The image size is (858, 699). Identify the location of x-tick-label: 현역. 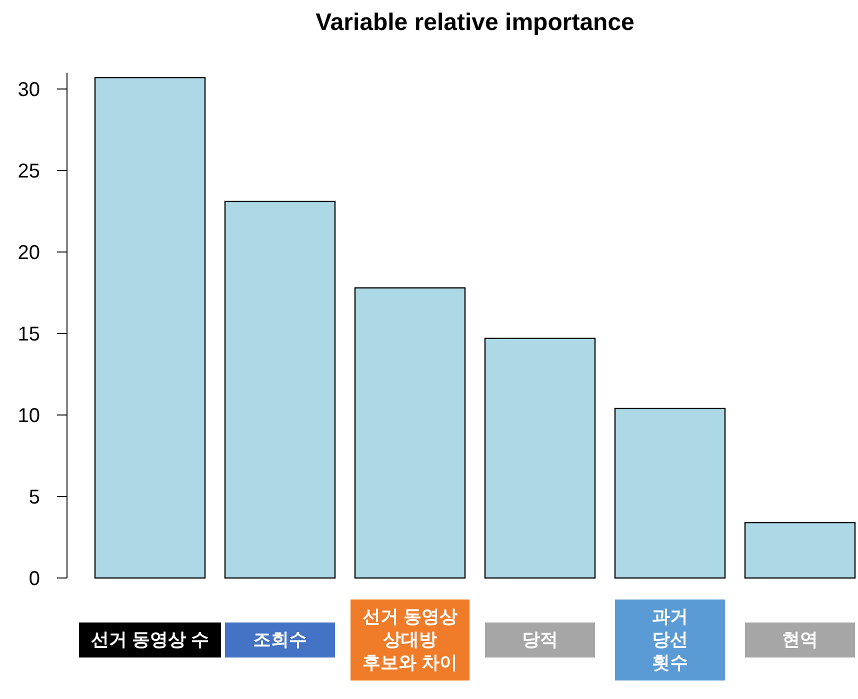
(800, 640).